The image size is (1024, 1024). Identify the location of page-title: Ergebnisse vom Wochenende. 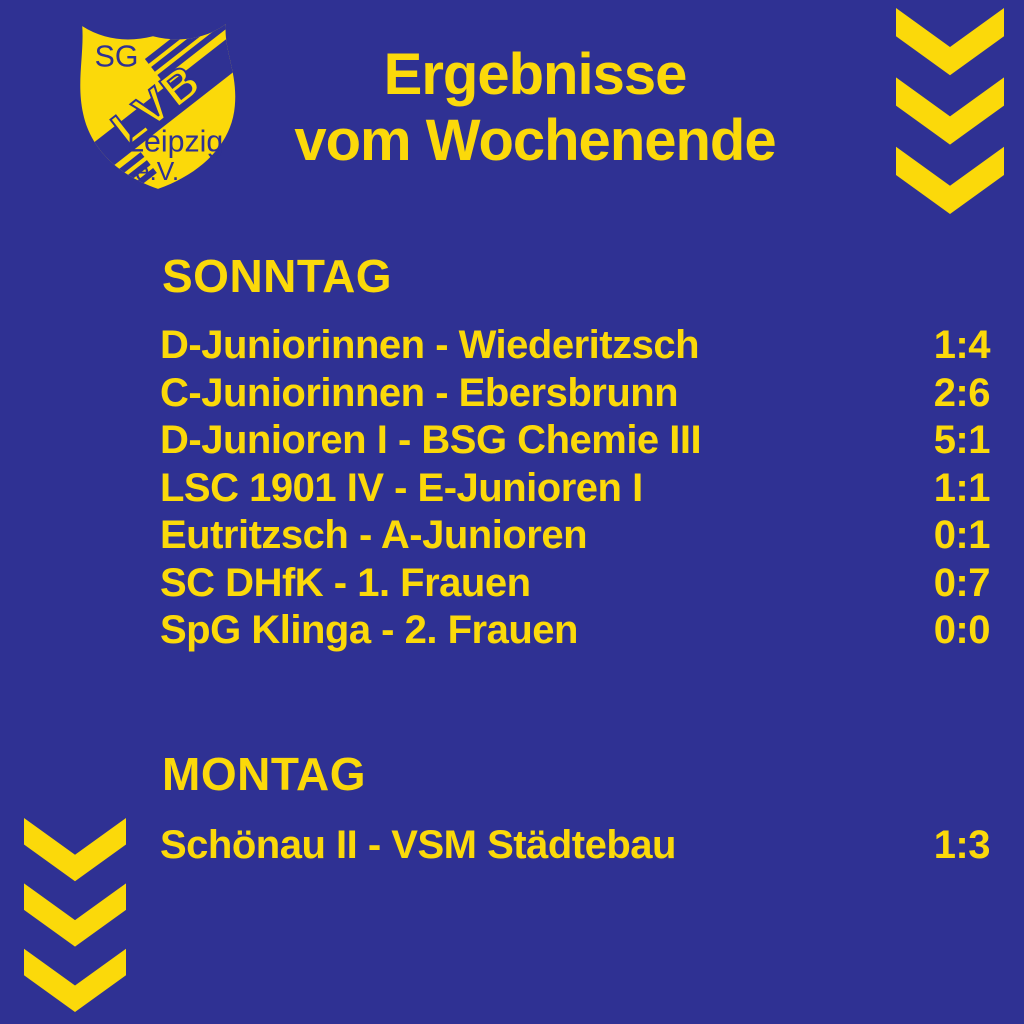
(535, 108).